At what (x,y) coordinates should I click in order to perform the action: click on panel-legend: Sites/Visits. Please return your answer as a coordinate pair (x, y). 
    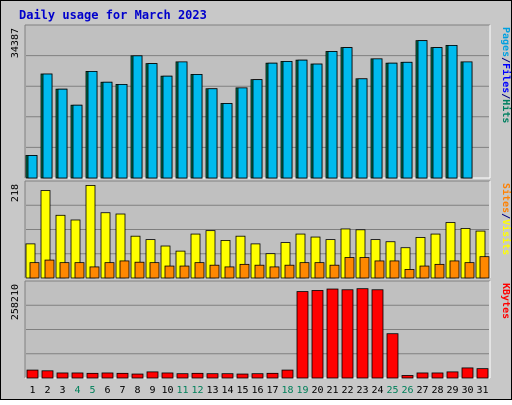
    Looking at the image, I should click on (506, 219).